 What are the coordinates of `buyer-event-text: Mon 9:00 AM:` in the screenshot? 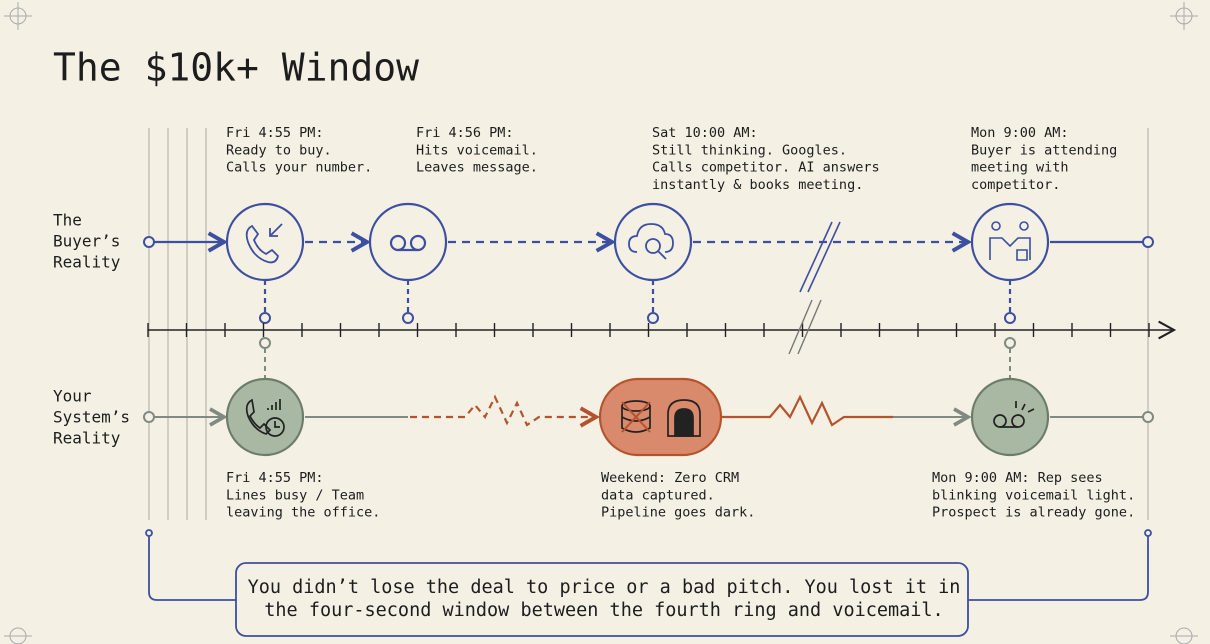 It's located at (1020, 133).